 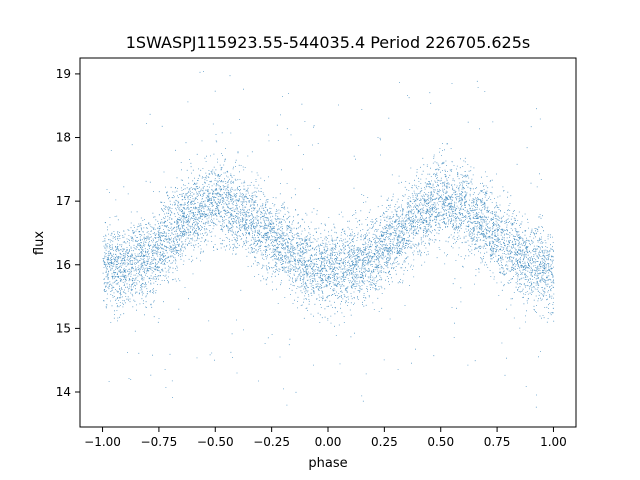 What do you see at coordinates (63, 138) in the screenshot?
I see `y-tick-label: 18` at bounding box center [63, 138].